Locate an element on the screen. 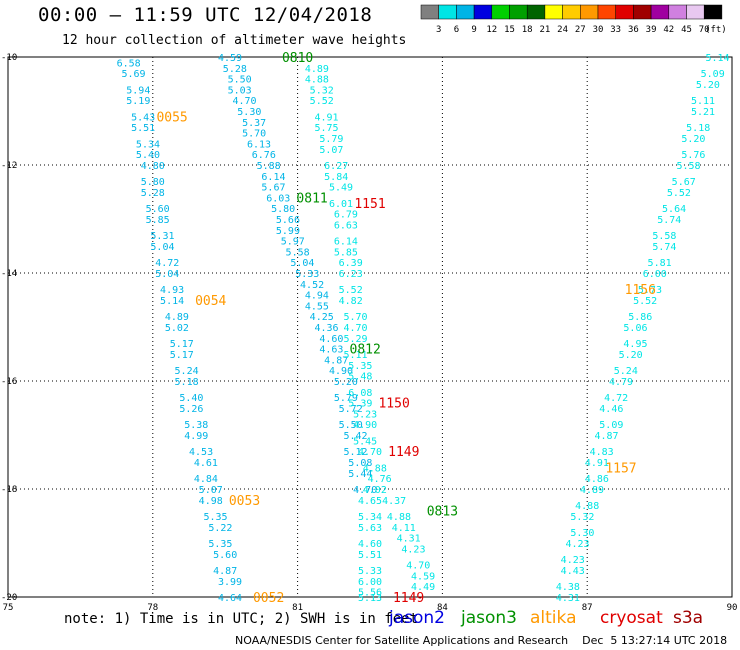 This screenshot has width=740, height=650. wave-height-value: 5.48 is located at coordinates (360, 377).